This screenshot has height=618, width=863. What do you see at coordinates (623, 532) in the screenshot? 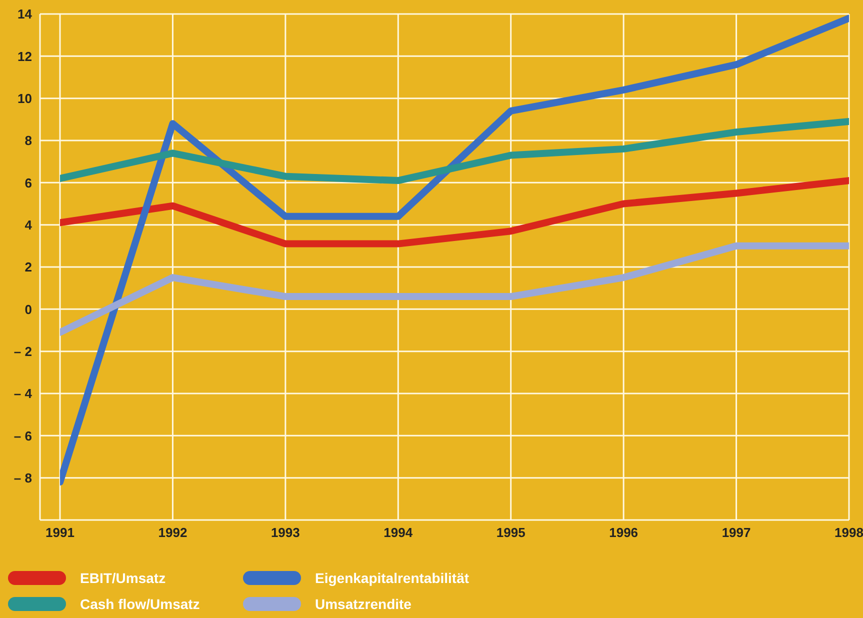
I see `x-tick-label: 1996` at bounding box center [623, 532].